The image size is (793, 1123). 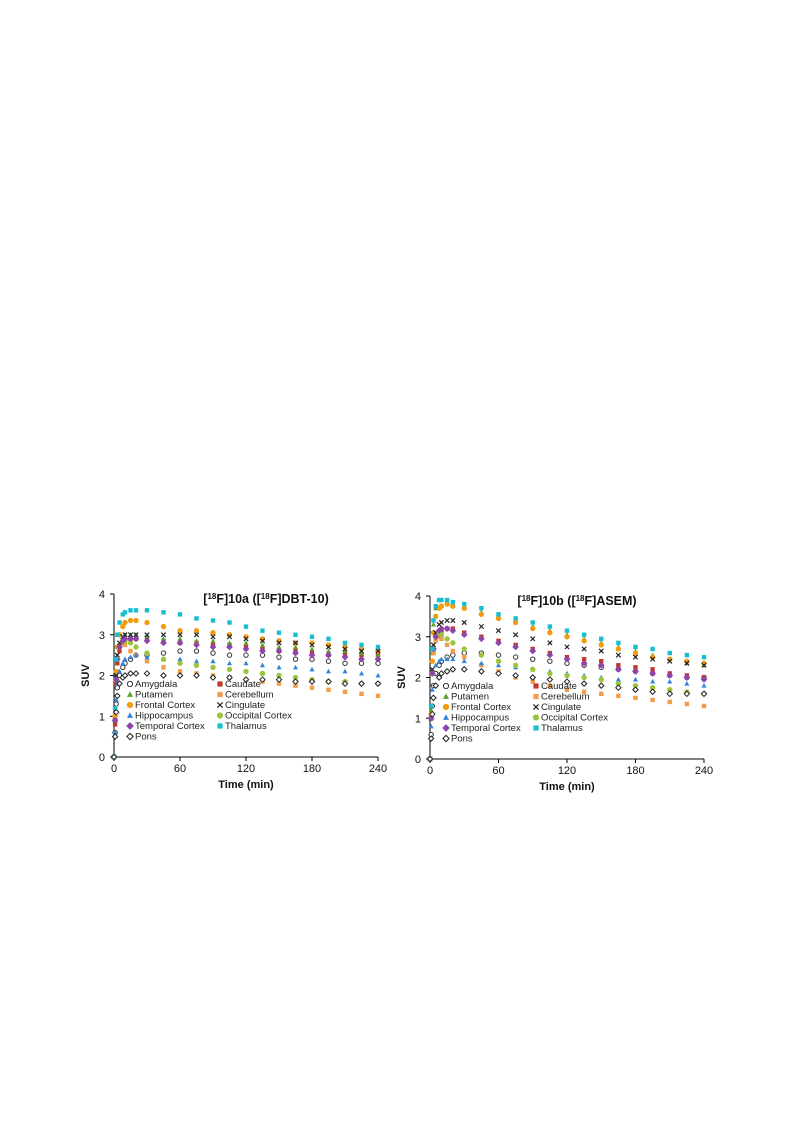 What do you see at coordinates (635, 771) in the screenshot?
I see `x-tick-label: 180` at bounding box center [635, 771].